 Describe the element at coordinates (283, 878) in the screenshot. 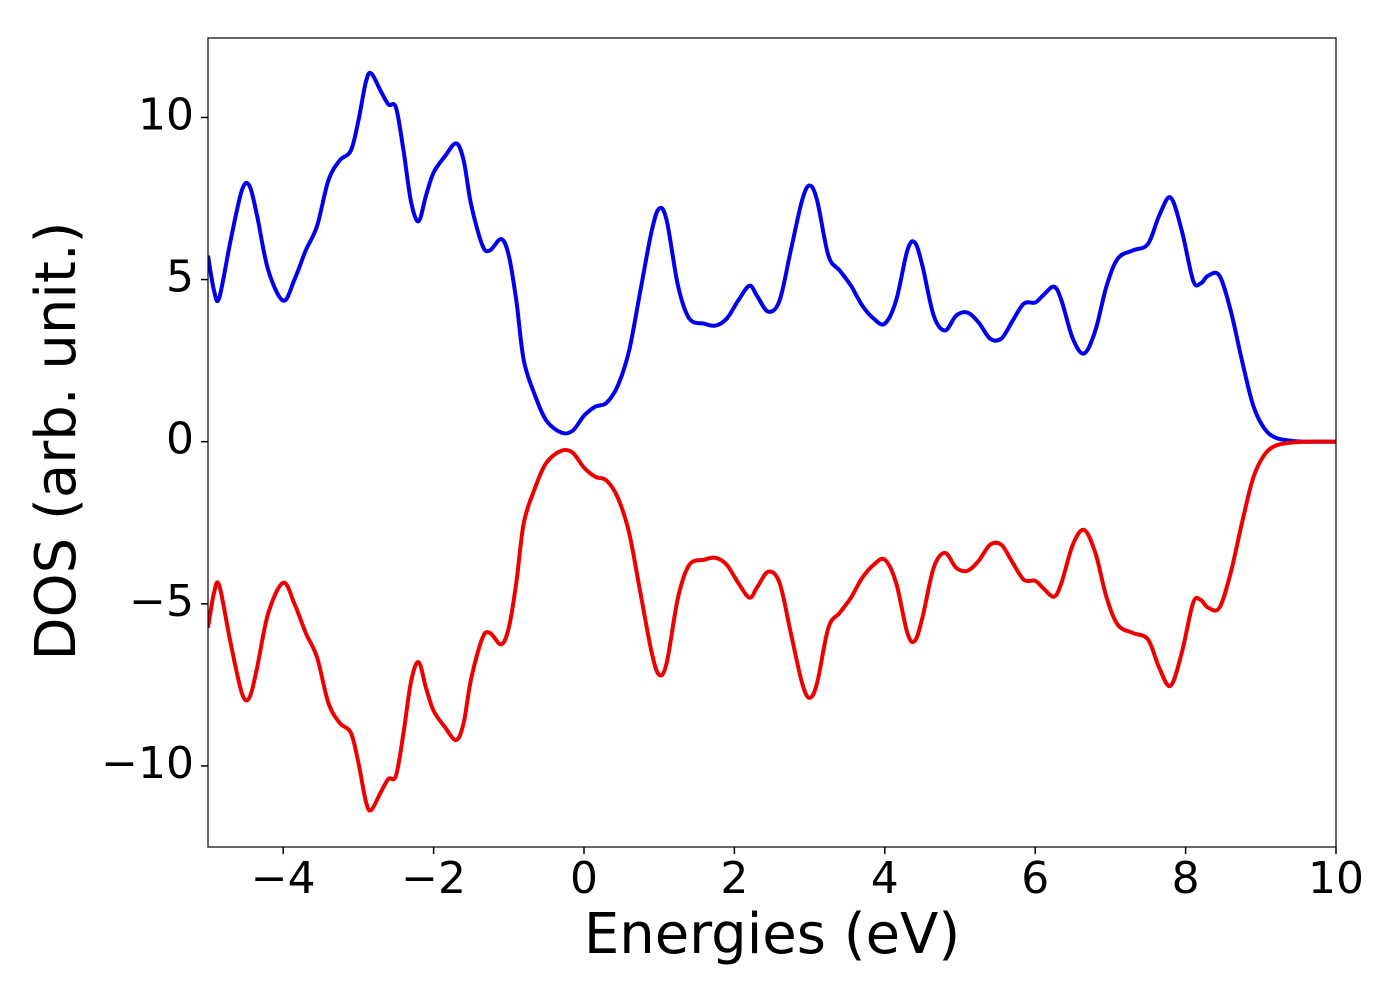

I see `x-tick-label: −4` at that location.